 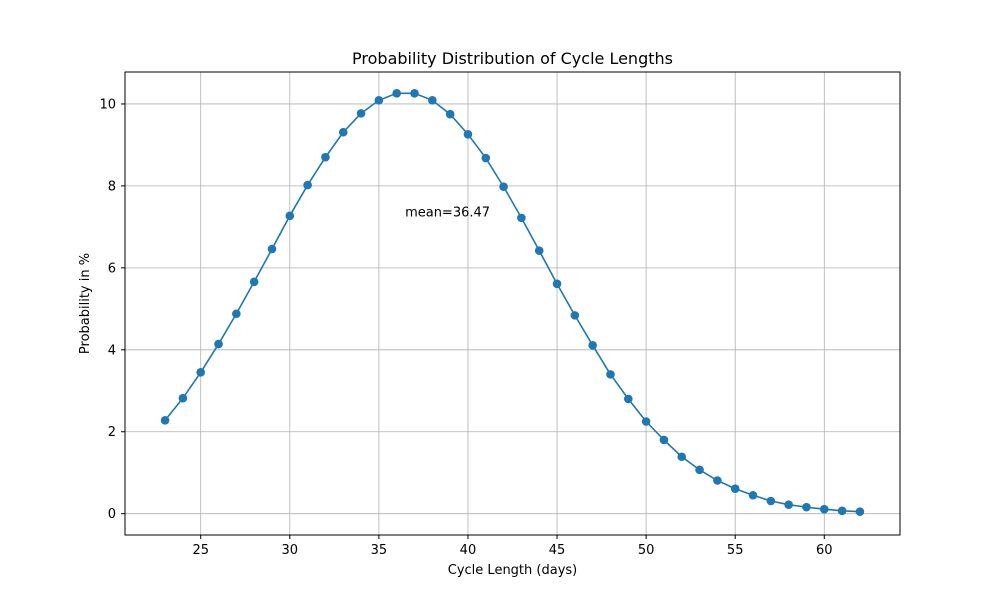 I want to click on y-axis-label: Probability in %, so click(x=85, y=303).